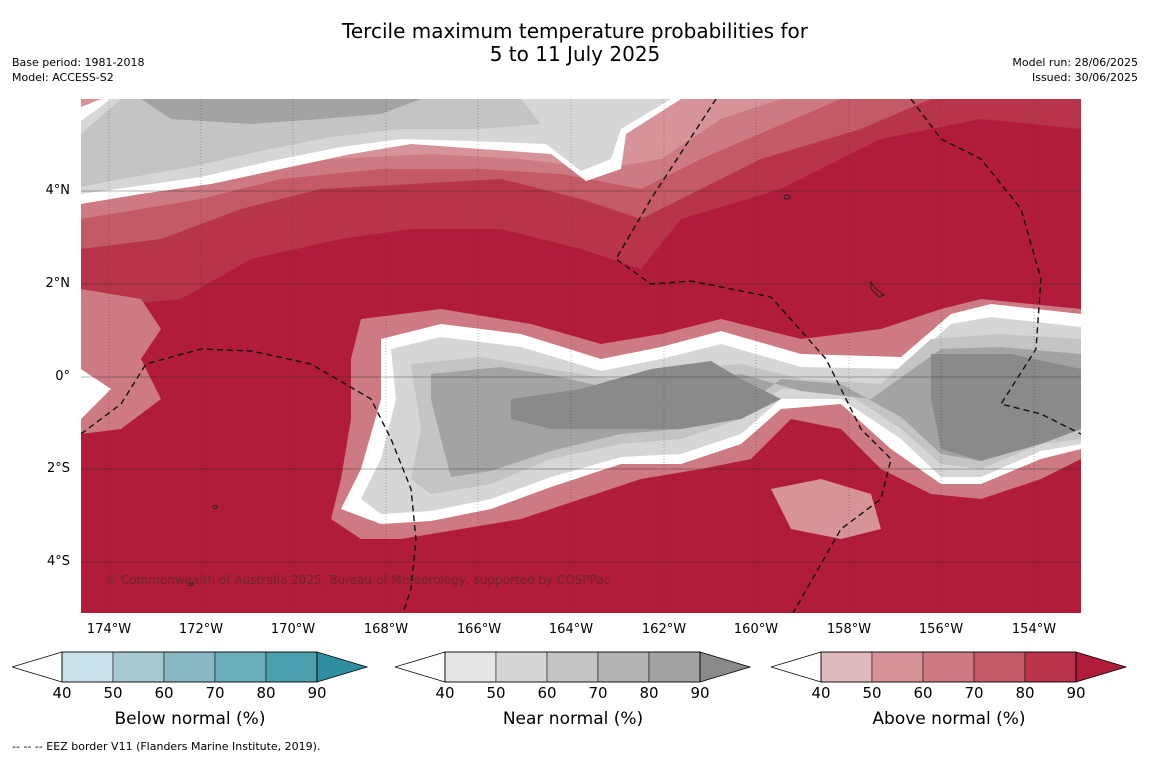 This screenshot has width=1150, height=758. Describe the element at coordinates (1025, 693) in the screenshot. I see `tick-above-80: 80` at that location.